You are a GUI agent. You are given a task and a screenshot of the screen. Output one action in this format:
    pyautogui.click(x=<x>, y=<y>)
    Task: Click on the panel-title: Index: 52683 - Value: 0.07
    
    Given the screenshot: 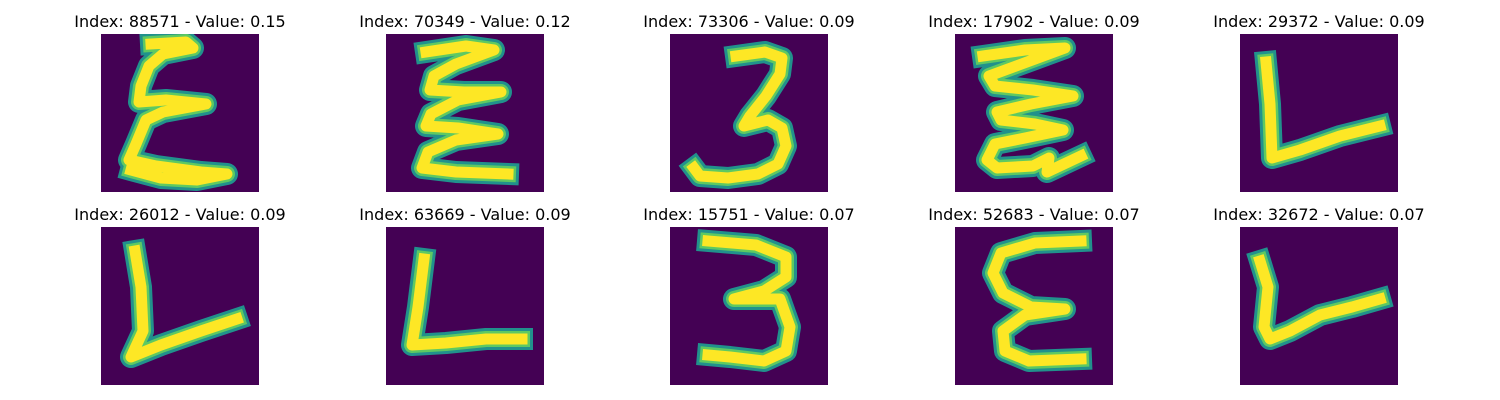 What is the action you would take?
    pyautogui.click(x=1034, y=214)
    